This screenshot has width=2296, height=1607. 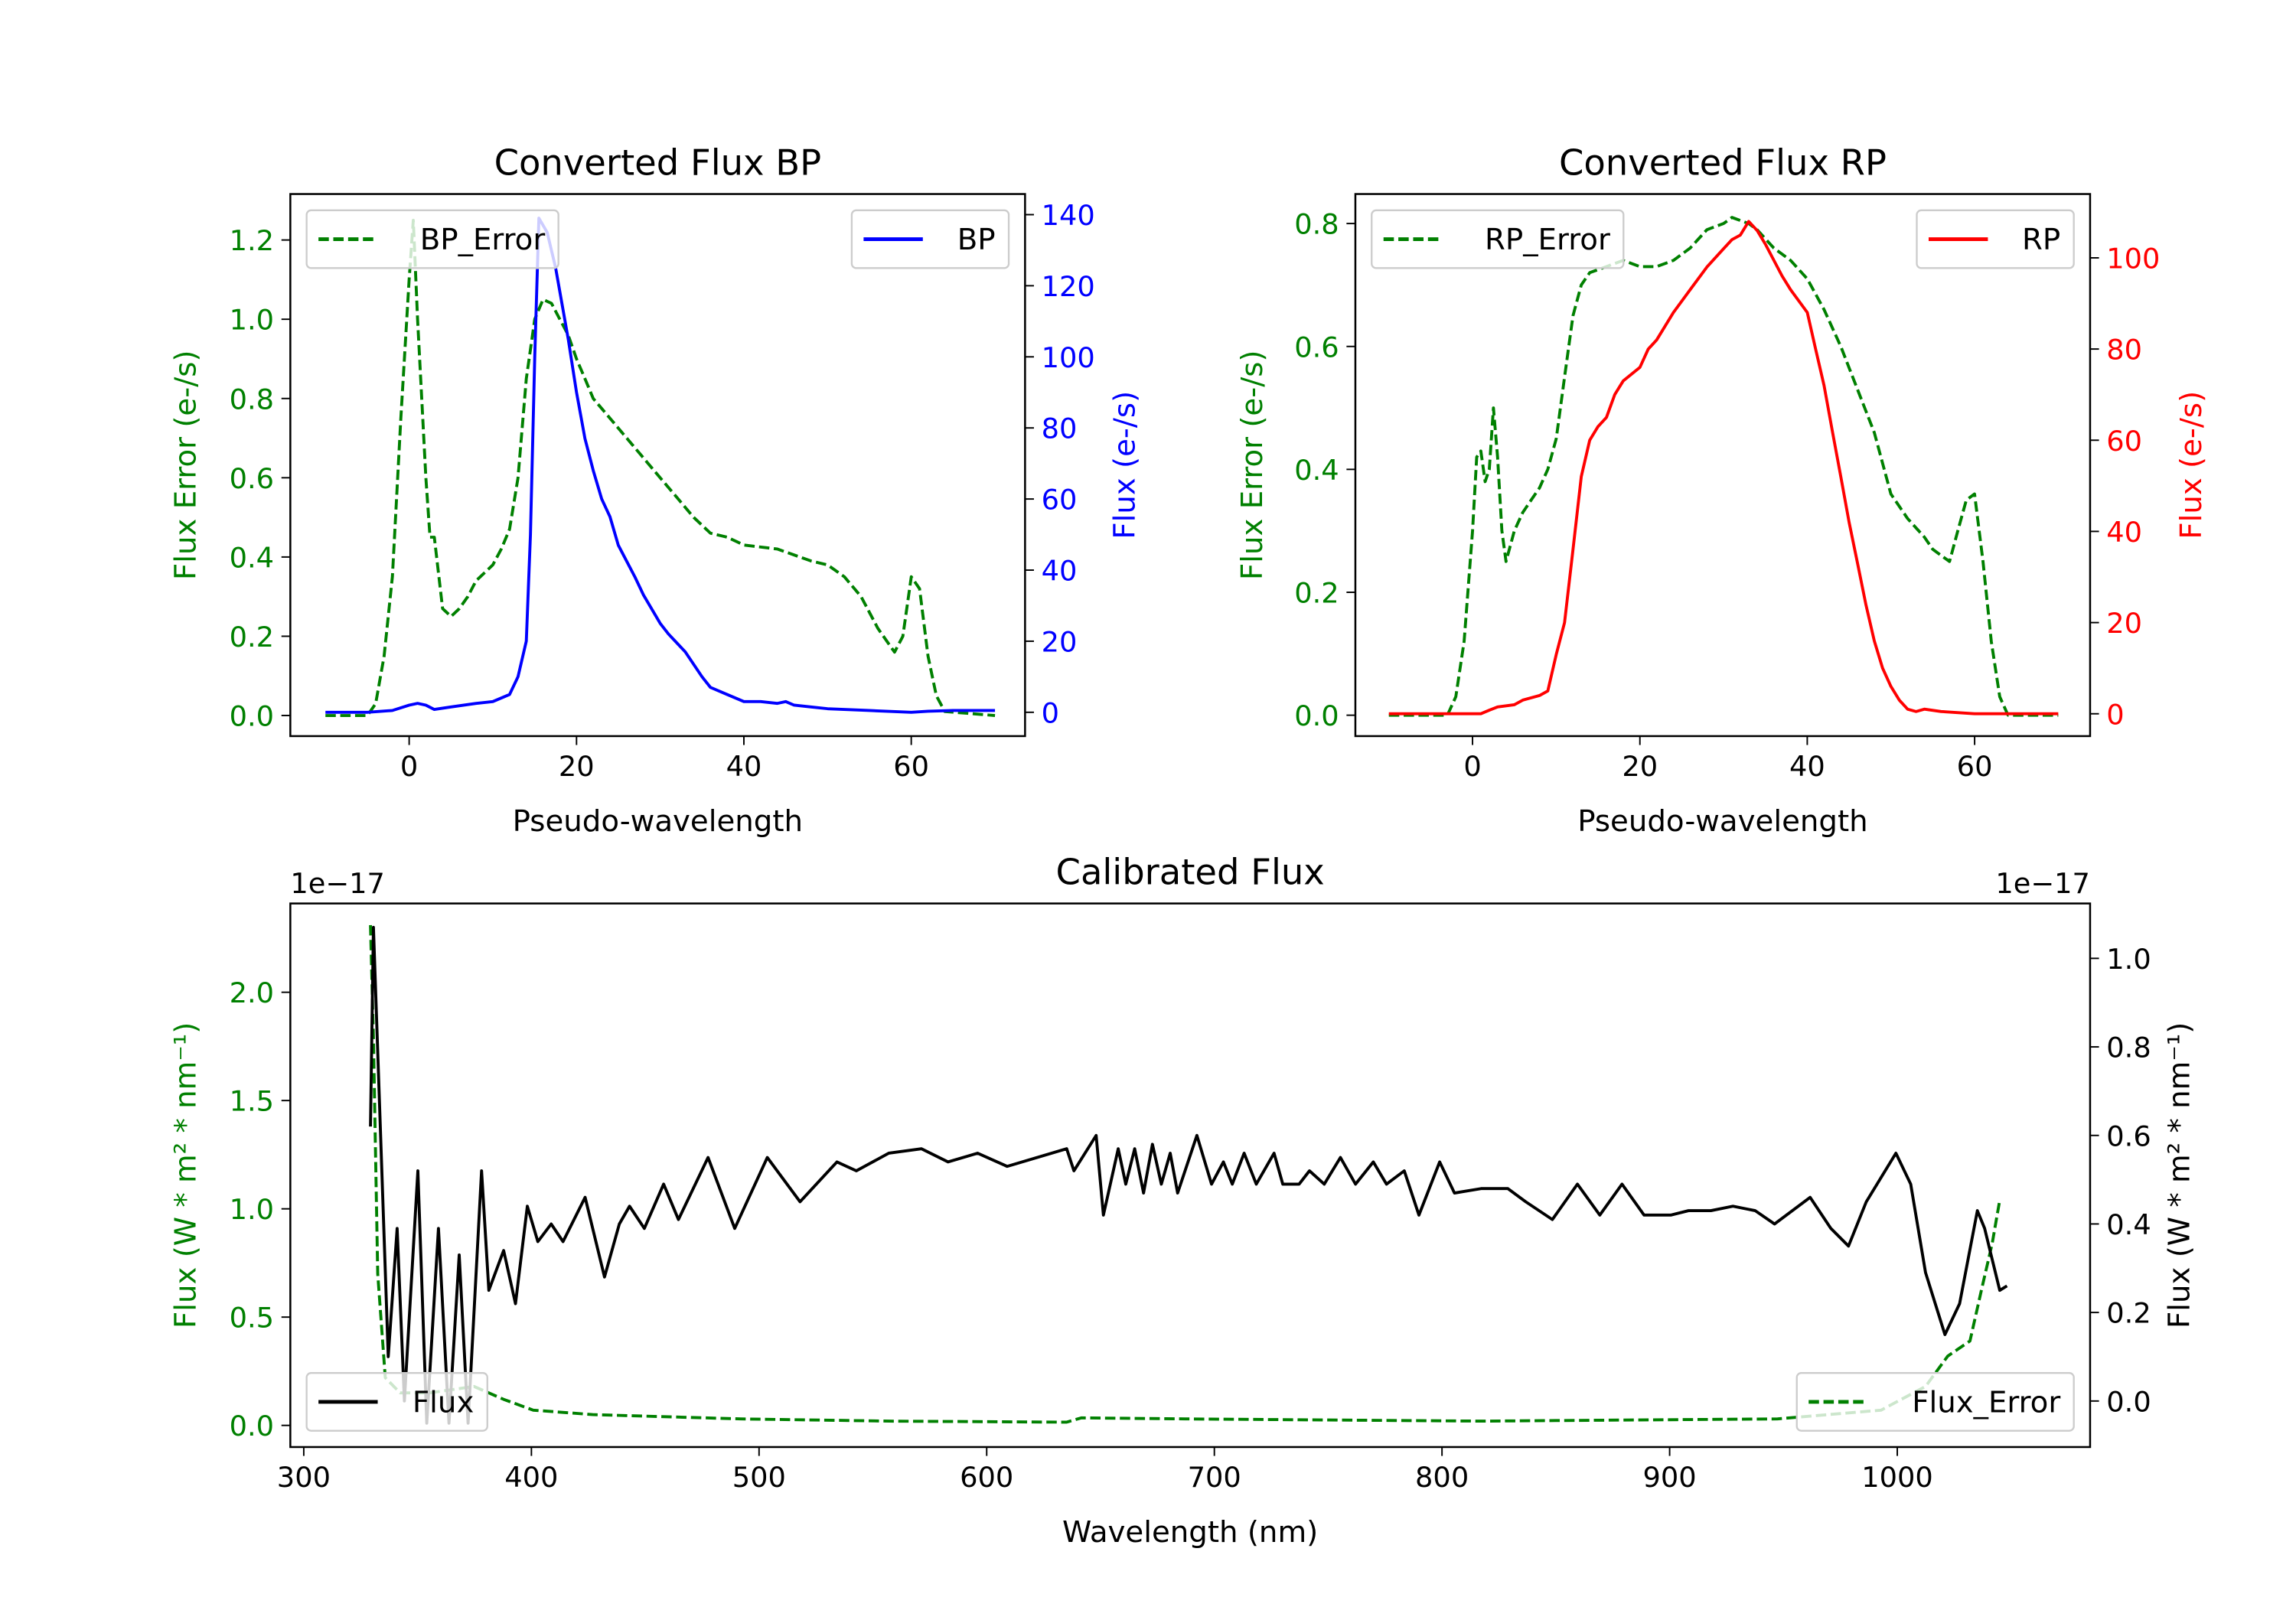 I want to click on series-line-rp, so click(x=1723, y=467).